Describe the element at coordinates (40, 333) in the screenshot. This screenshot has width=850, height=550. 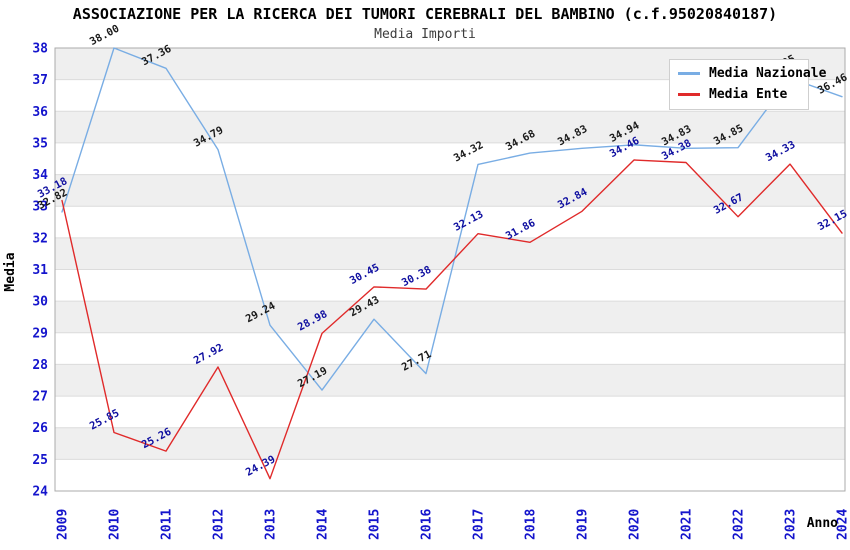
I see `y-tick-label-29: 29` at that location.